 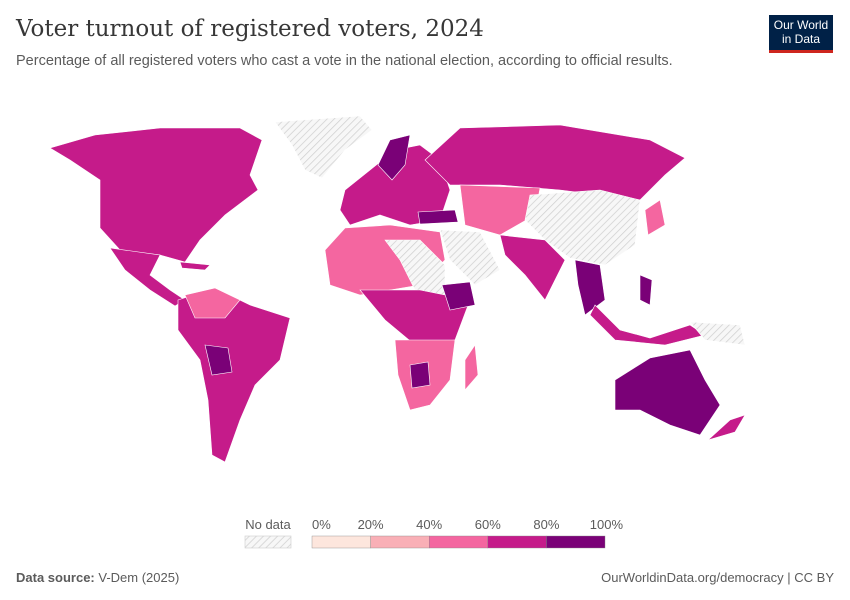 I want to click on legend-tick-label: 20%, so click(x=371, y=524).